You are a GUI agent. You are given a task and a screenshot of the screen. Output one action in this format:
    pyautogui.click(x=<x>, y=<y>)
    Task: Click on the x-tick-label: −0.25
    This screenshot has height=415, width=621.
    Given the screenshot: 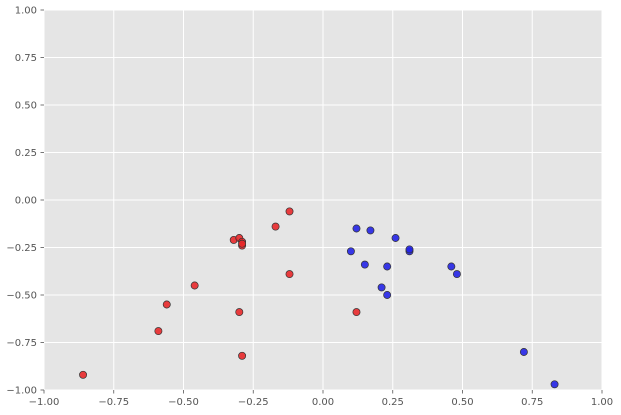 What is the action you would take?
    pyautogui.click(x=253, y=402)
    